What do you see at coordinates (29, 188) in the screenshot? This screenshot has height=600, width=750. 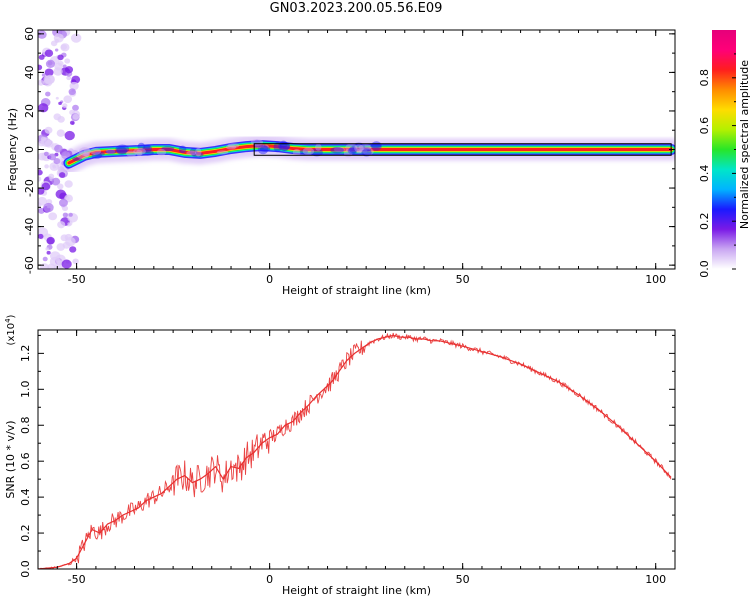 I see `y-tick-label: -20` at bounding box center [29, 188].